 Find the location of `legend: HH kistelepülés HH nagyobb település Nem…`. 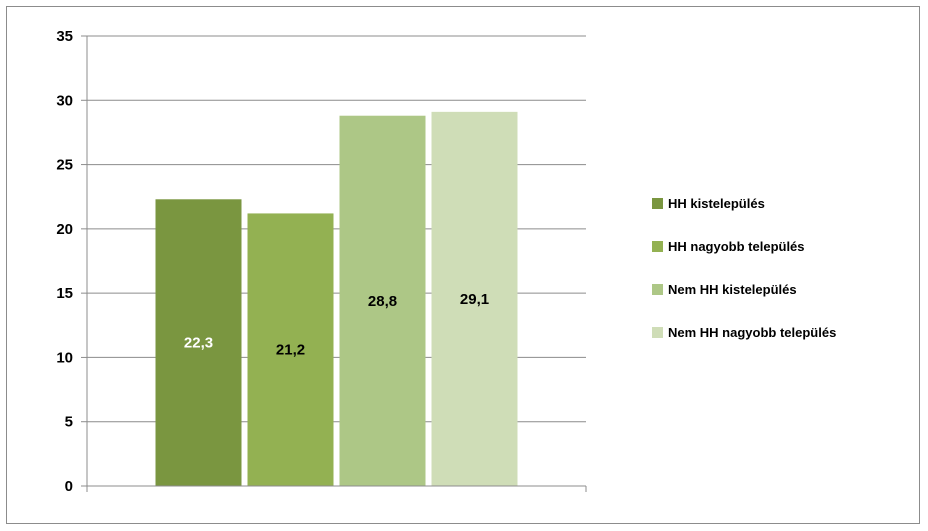

legend: HH kistelepülés HH nagyobb település Nem… is located at coordinates (782, 280).